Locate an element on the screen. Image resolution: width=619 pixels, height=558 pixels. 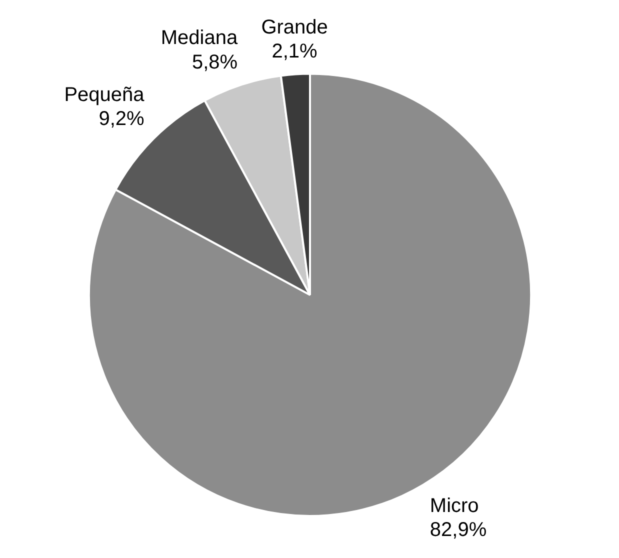
data-label: 82,9% is located at coordinates (458, 530).